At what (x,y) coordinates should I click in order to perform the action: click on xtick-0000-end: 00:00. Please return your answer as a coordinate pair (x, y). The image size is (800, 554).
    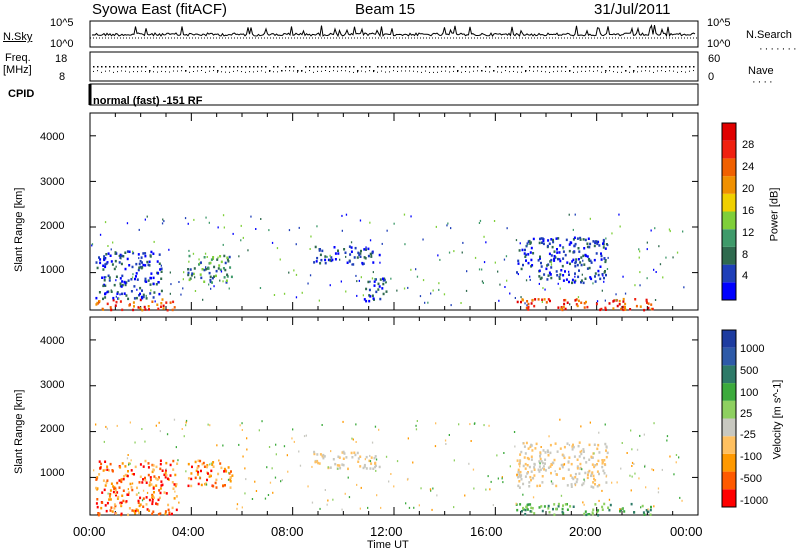
    Looking at the image, I should click on (686, 531).